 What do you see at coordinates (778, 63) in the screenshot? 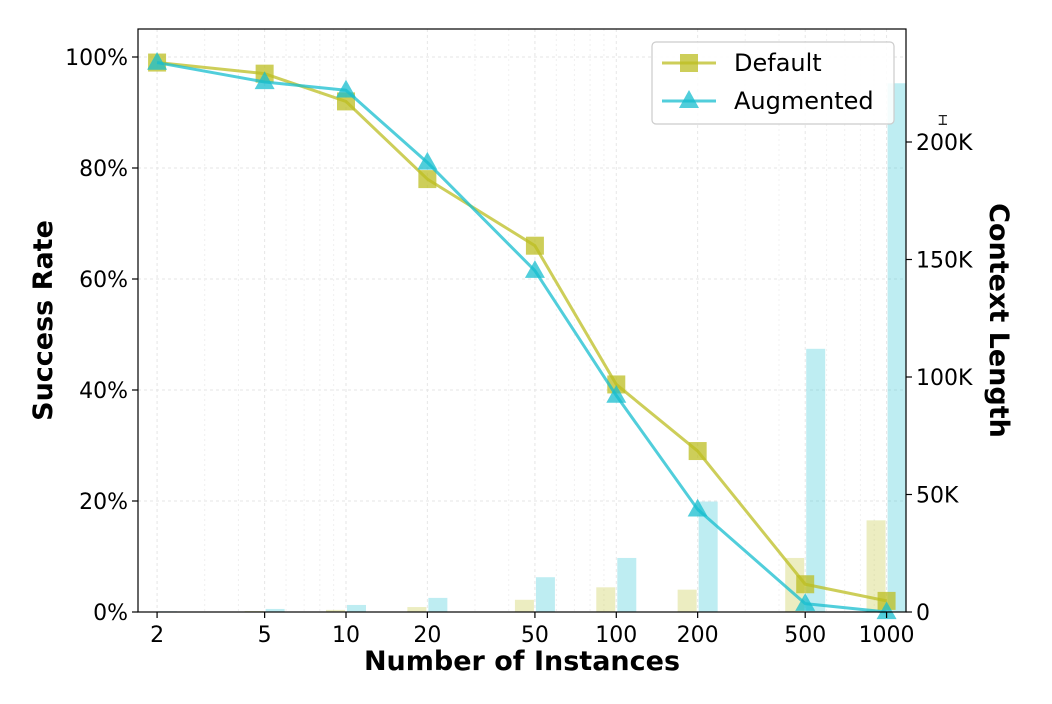
I see `legend-label-default: Default` at bounding box center [778, 63].